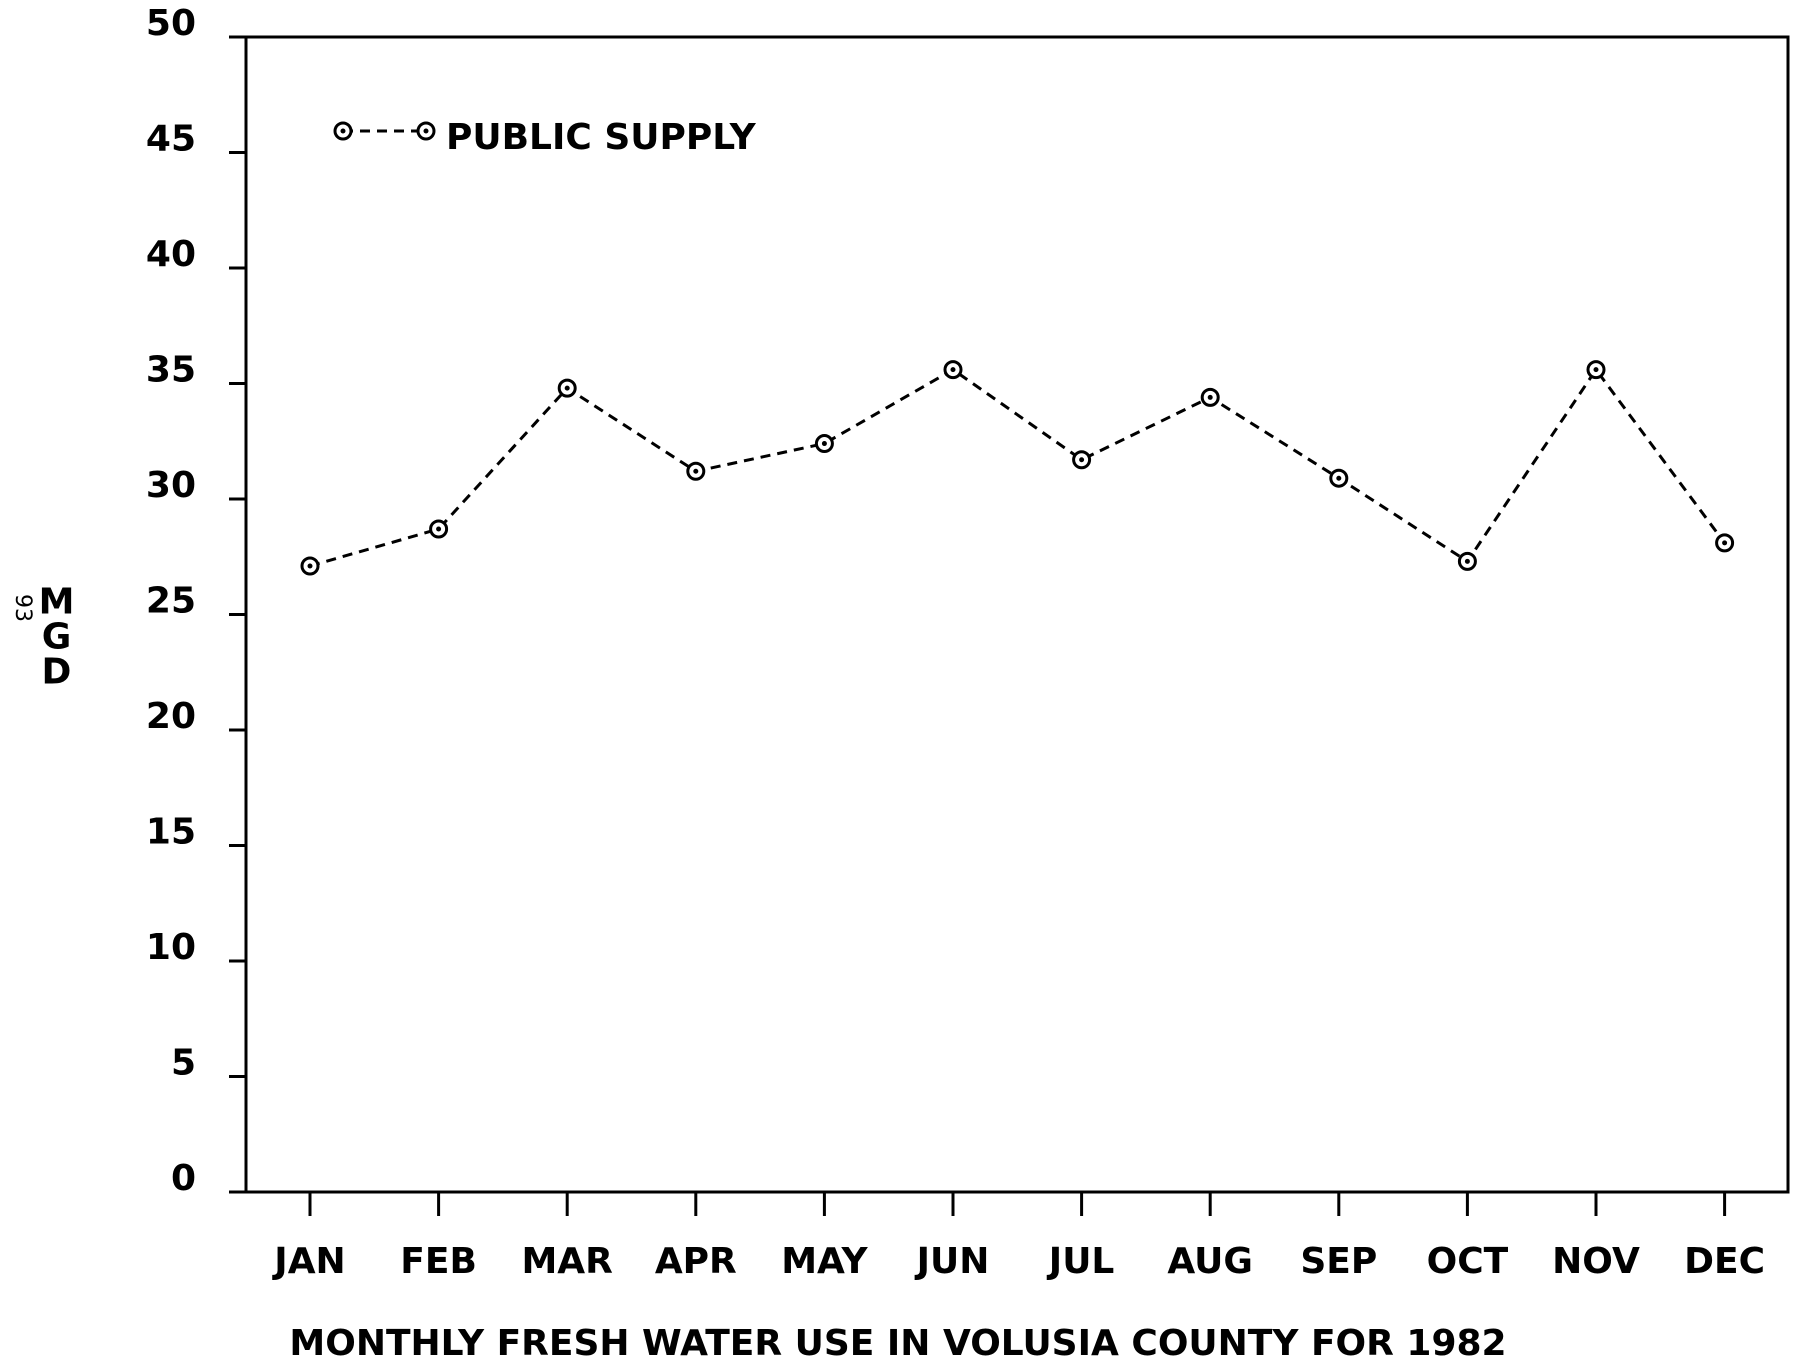 The image size is (1795, 1367). I want to click on y-tick-label: 40, so click(171, 254).